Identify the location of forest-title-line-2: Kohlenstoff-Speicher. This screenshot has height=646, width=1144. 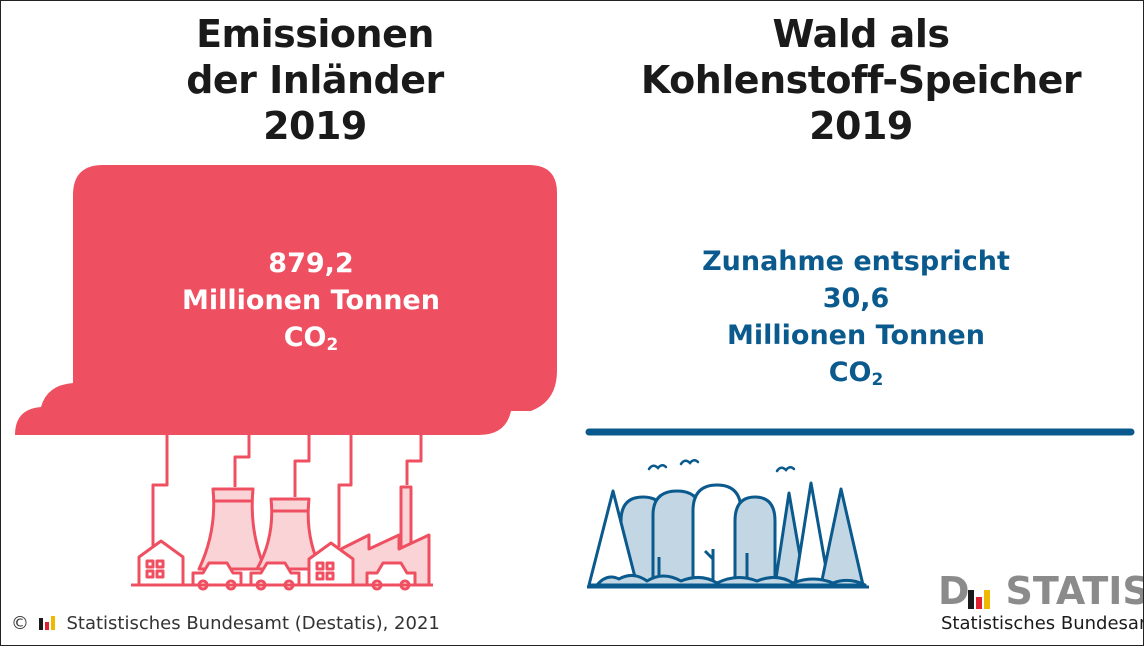
(861, 80).